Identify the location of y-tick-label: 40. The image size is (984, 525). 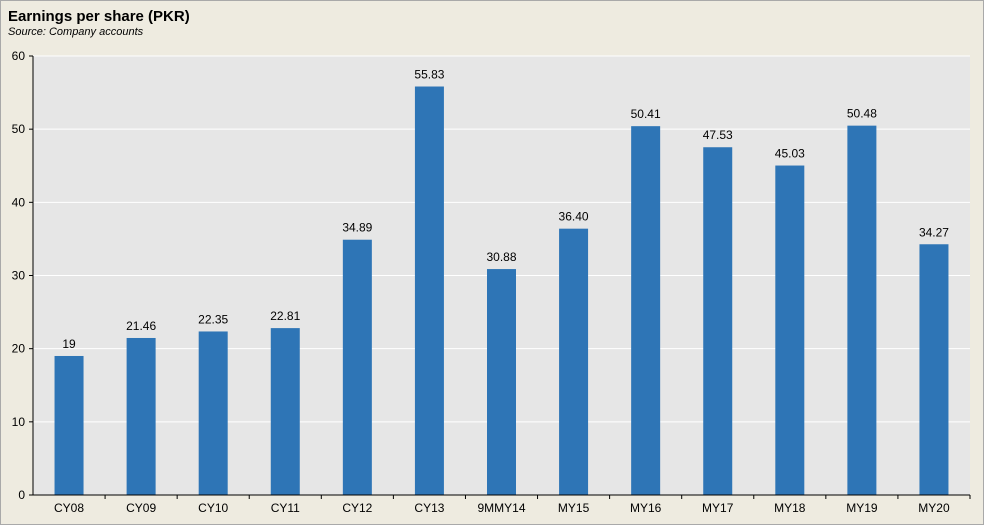
(19, 202).